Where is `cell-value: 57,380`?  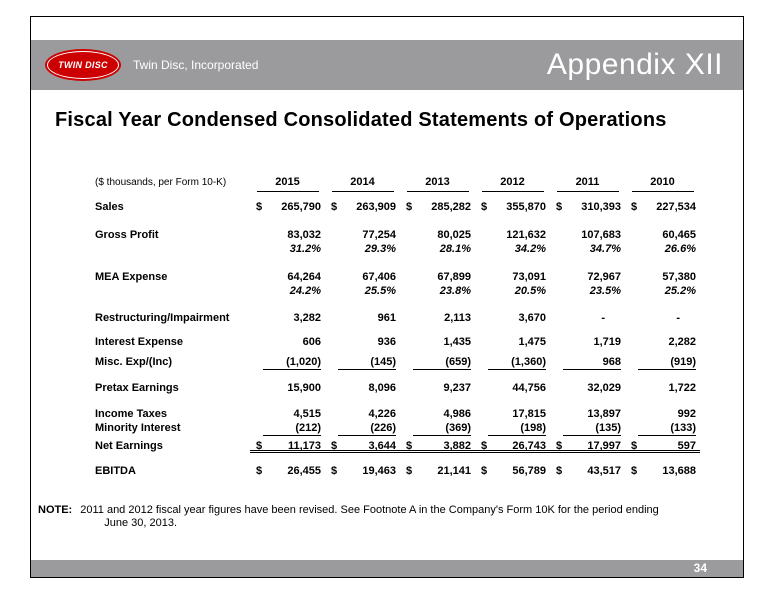 cell-value: 57,380 is located at coordinates (679, 277).